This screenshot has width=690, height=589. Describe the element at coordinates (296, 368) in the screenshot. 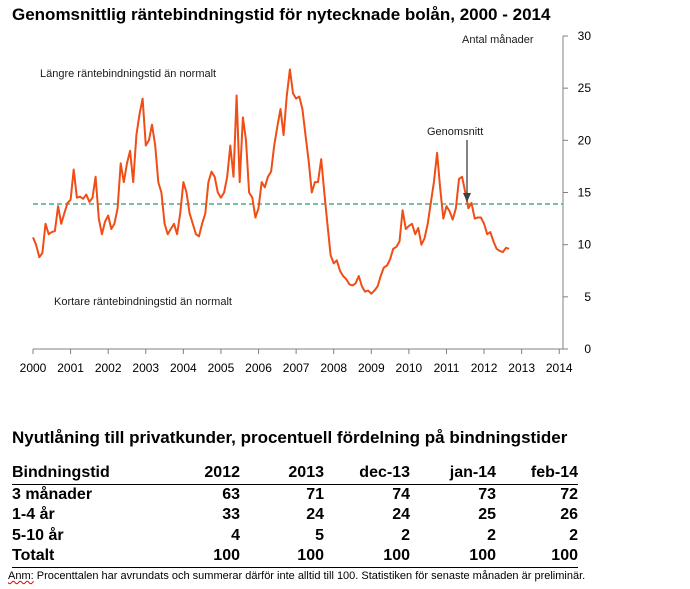

I see `x-tick-label: 2007` at that location.